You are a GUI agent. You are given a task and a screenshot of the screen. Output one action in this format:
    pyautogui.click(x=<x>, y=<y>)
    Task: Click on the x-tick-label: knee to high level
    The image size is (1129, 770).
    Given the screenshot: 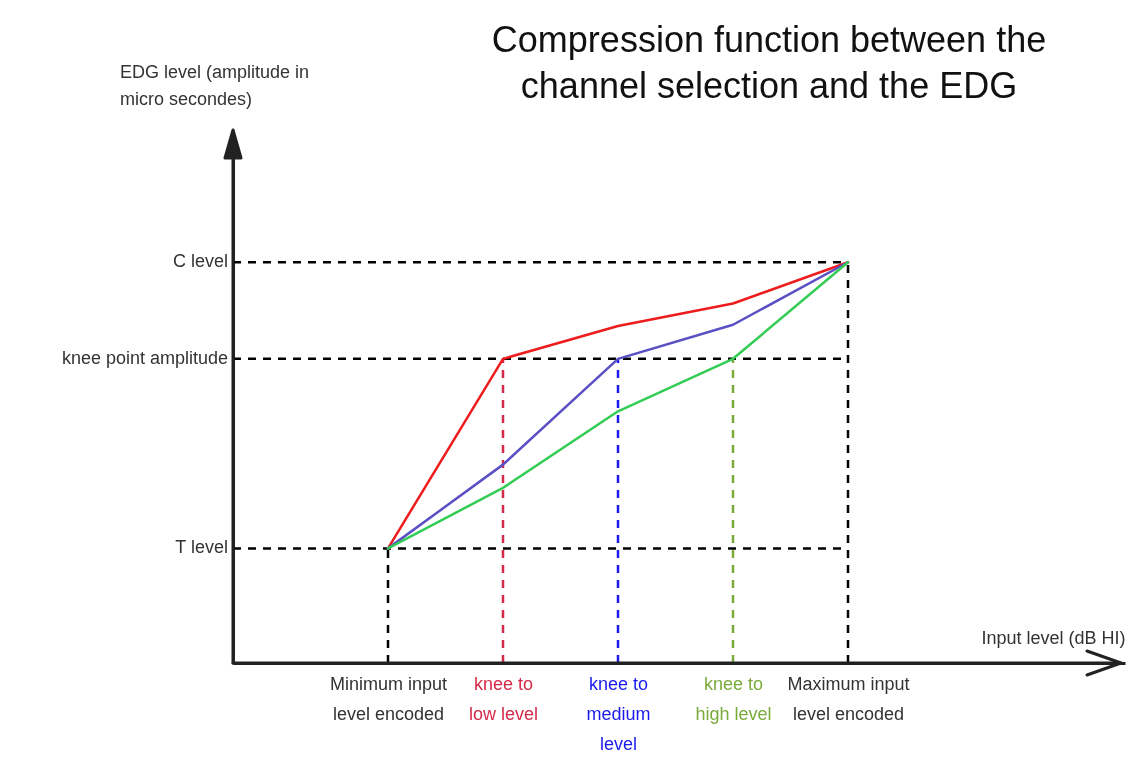 What is the action you would take?
    pyautogui.click(x=733, y=698)
    